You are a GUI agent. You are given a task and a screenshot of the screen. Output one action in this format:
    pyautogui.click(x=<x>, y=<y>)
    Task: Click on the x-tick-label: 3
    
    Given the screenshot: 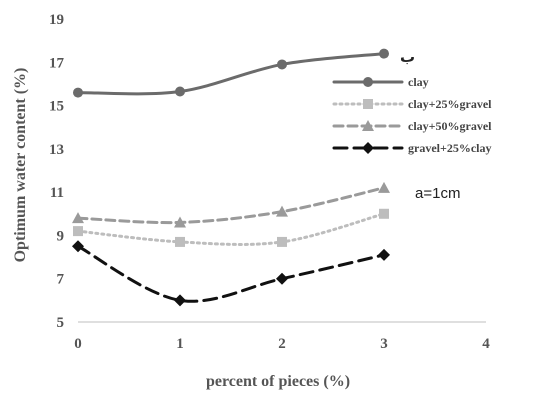 What is the action you would take?
    pyautogui.click(x=384, y=344)
    